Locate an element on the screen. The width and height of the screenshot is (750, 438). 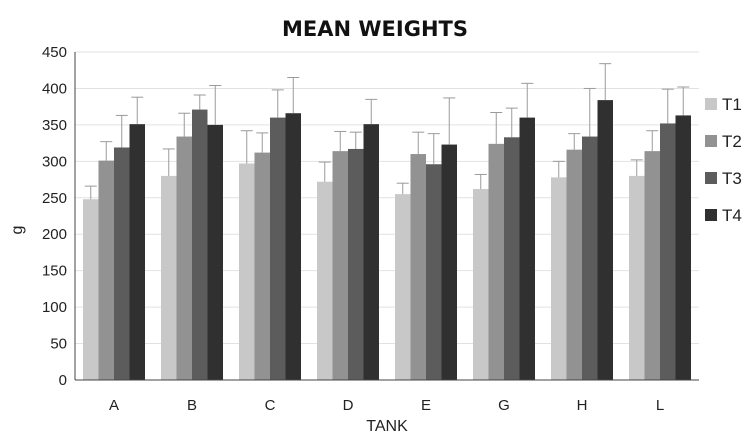
bar-D-T1 is located at coordinates (325, 280).